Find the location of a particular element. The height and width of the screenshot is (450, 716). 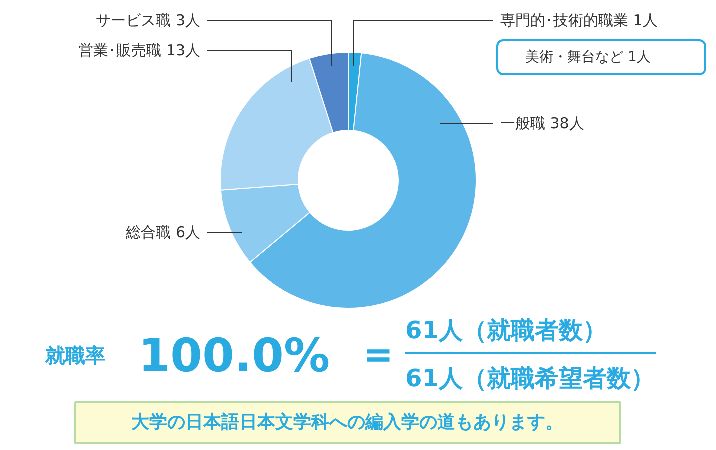

text: 100.0% is located at coordinates (234, 355).